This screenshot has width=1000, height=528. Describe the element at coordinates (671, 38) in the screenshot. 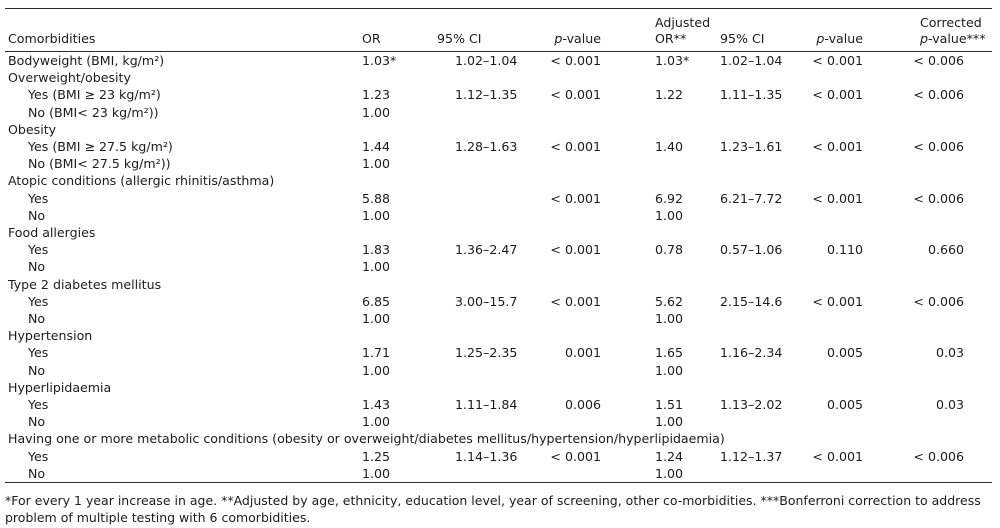

I see `adjusted-or-line2: OR**` at that location.